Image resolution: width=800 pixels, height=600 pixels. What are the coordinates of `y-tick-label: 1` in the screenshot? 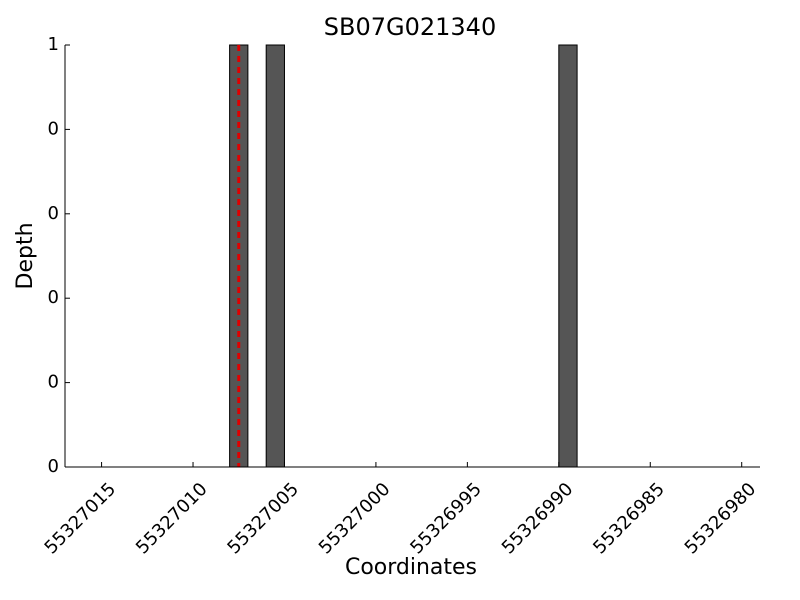 It's located at (53, 44).